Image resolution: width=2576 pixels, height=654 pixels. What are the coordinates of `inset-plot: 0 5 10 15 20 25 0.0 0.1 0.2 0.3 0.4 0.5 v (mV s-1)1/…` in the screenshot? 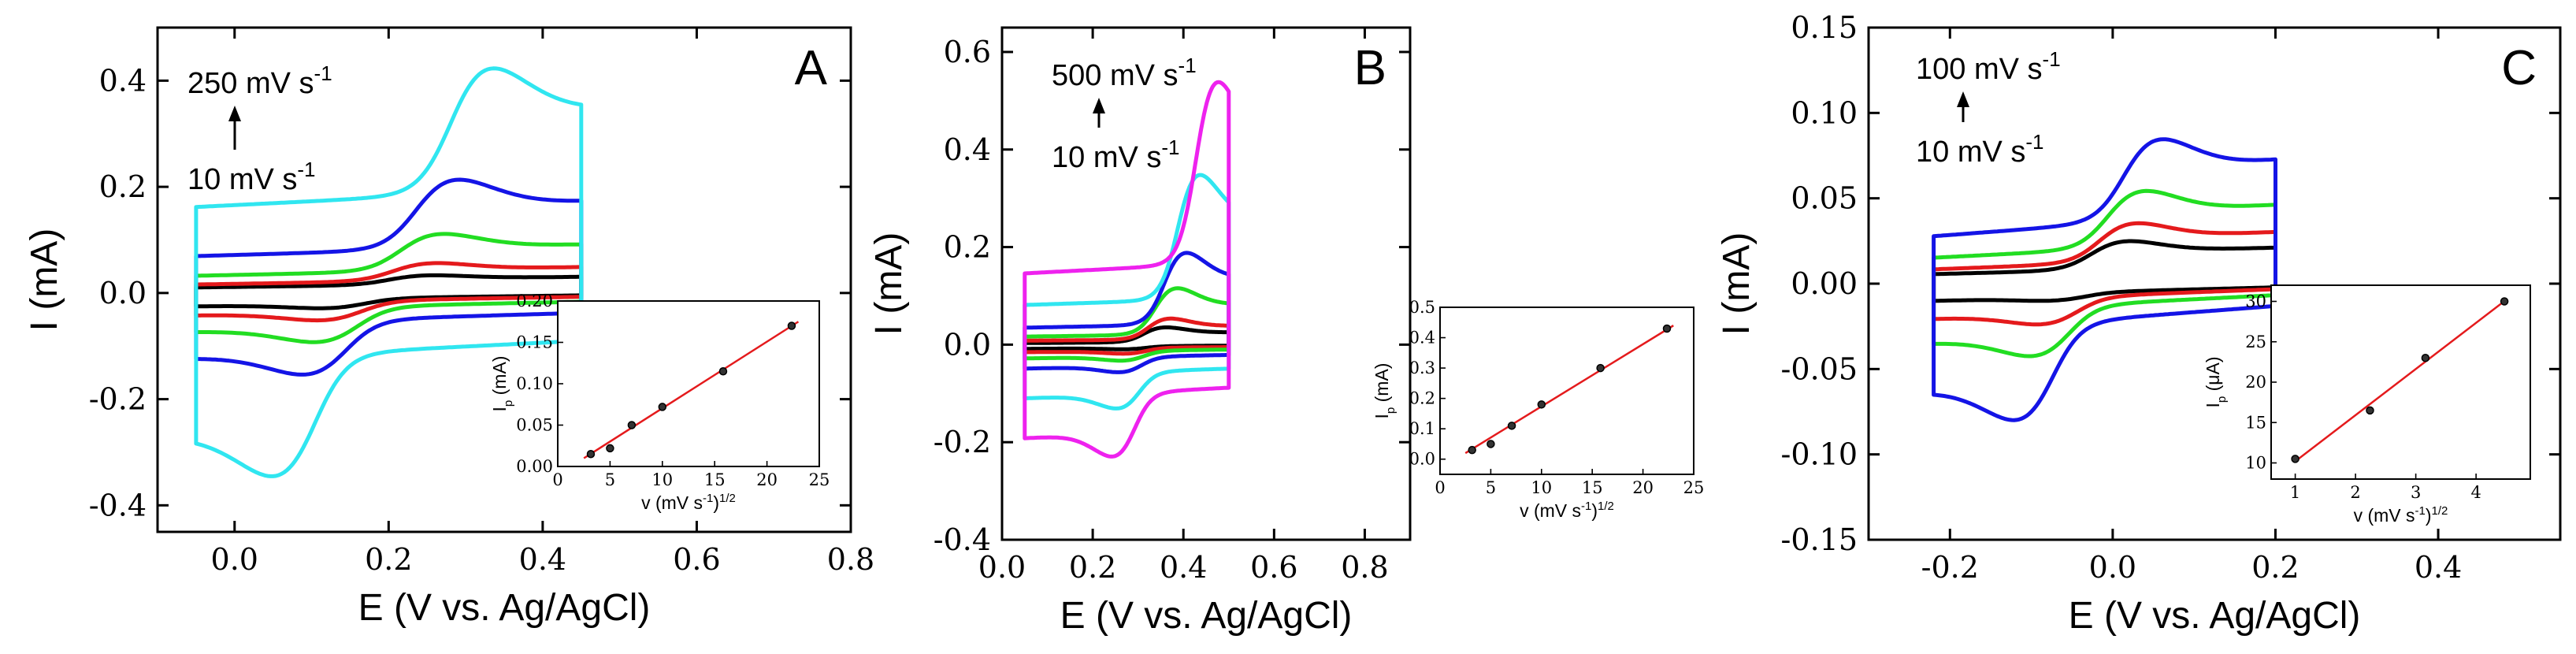 It's located at (1538, 409).